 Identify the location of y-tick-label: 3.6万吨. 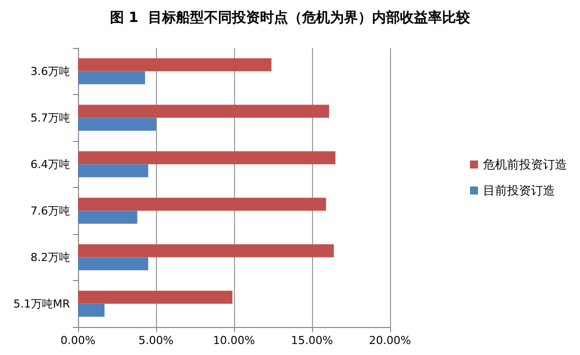
(50, 71).